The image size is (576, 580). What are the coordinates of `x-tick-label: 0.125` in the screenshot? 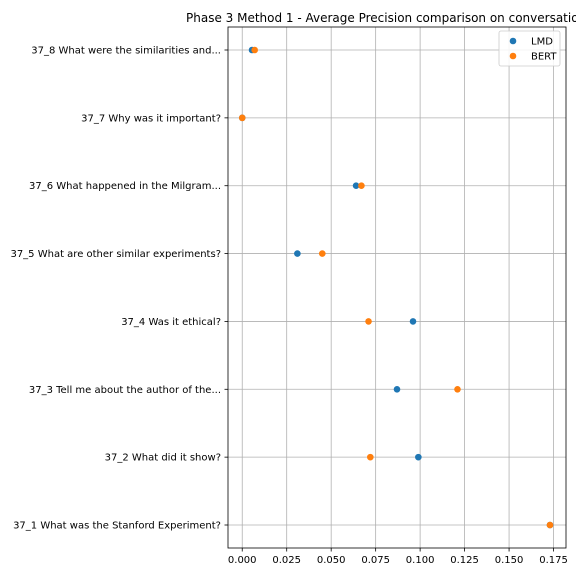 It's located at (464, 560).